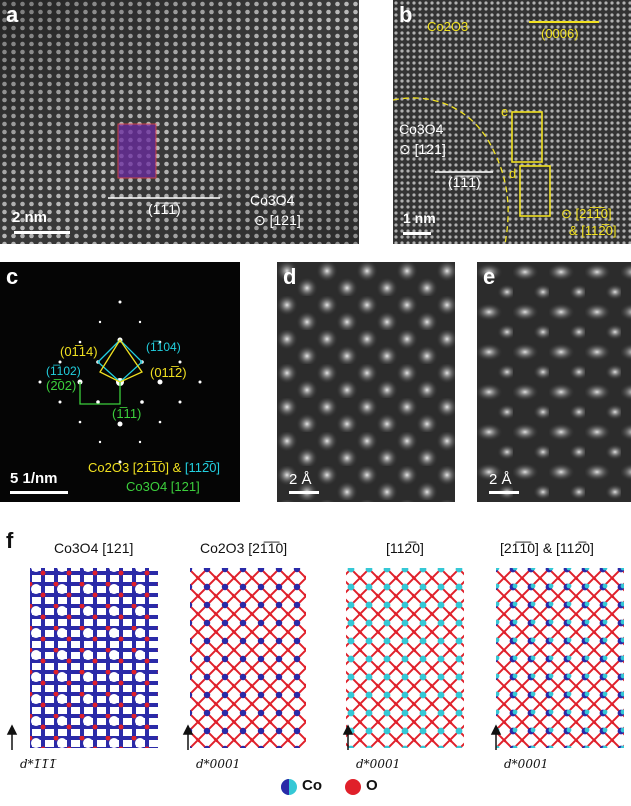 The width and height of the screenshot is (631, 806). Describe the element at coordinates (593, 230) in the screenshot. I see `zone-right-label-2: & [112̅0]` at that location.